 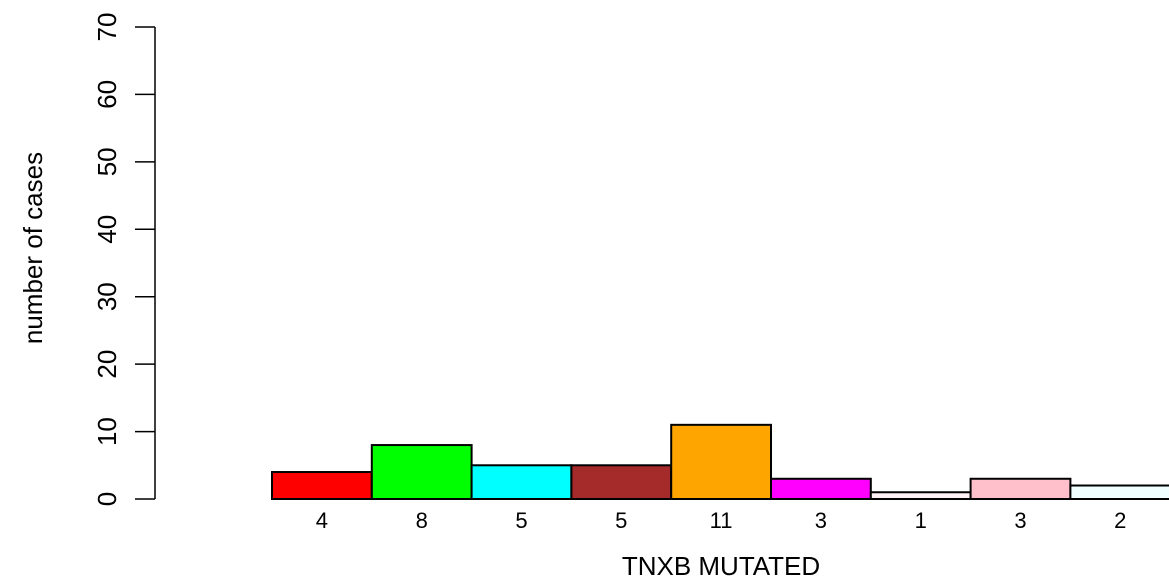 I want to click on bar-value-label: 1, so click(x=921, y=520).